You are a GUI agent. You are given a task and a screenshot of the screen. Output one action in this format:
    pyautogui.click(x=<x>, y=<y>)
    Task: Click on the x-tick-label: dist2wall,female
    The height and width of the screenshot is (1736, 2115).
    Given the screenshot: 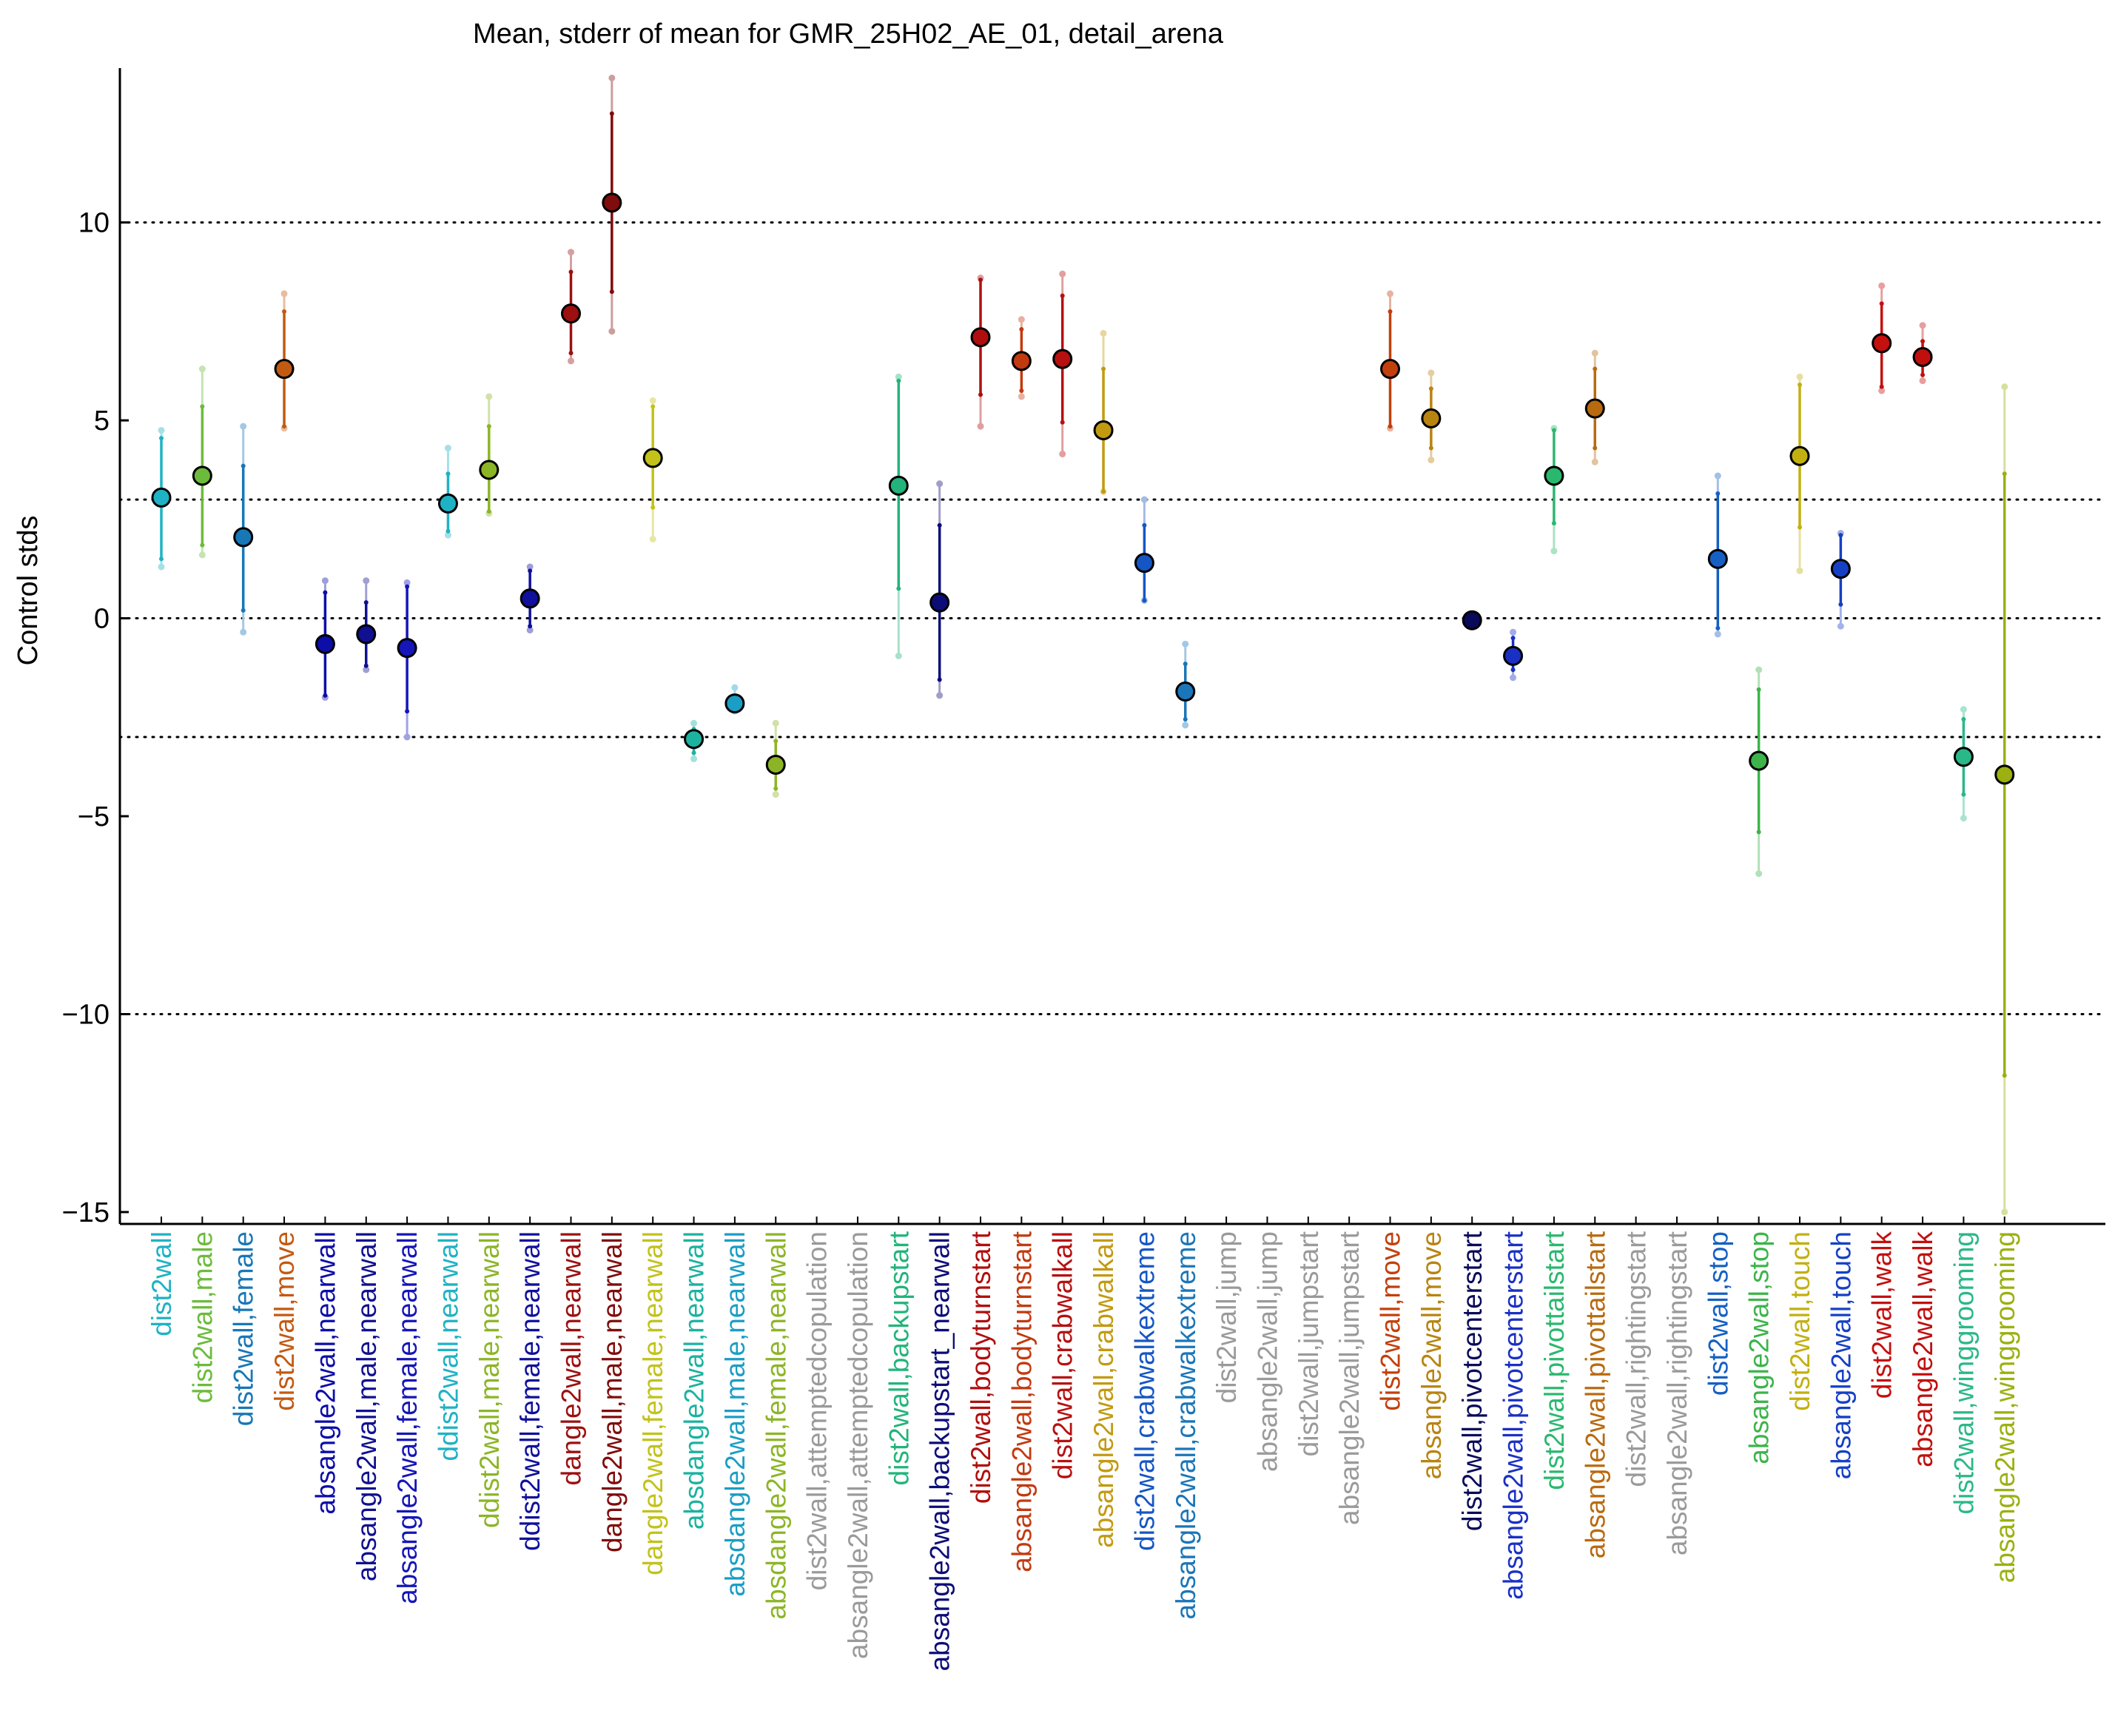 What is the action you would take?
    pyautogui.click(x=244, y=1328)
    